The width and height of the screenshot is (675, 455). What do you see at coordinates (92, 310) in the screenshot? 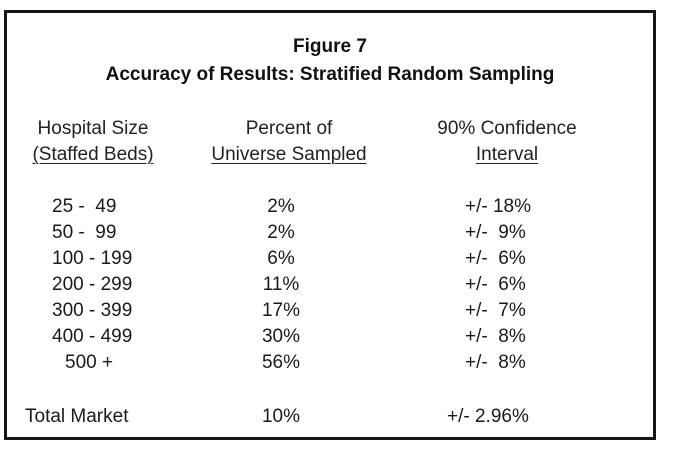
I see `hospital-size-cell: 300 - 399` at bounding box center [92, 310].